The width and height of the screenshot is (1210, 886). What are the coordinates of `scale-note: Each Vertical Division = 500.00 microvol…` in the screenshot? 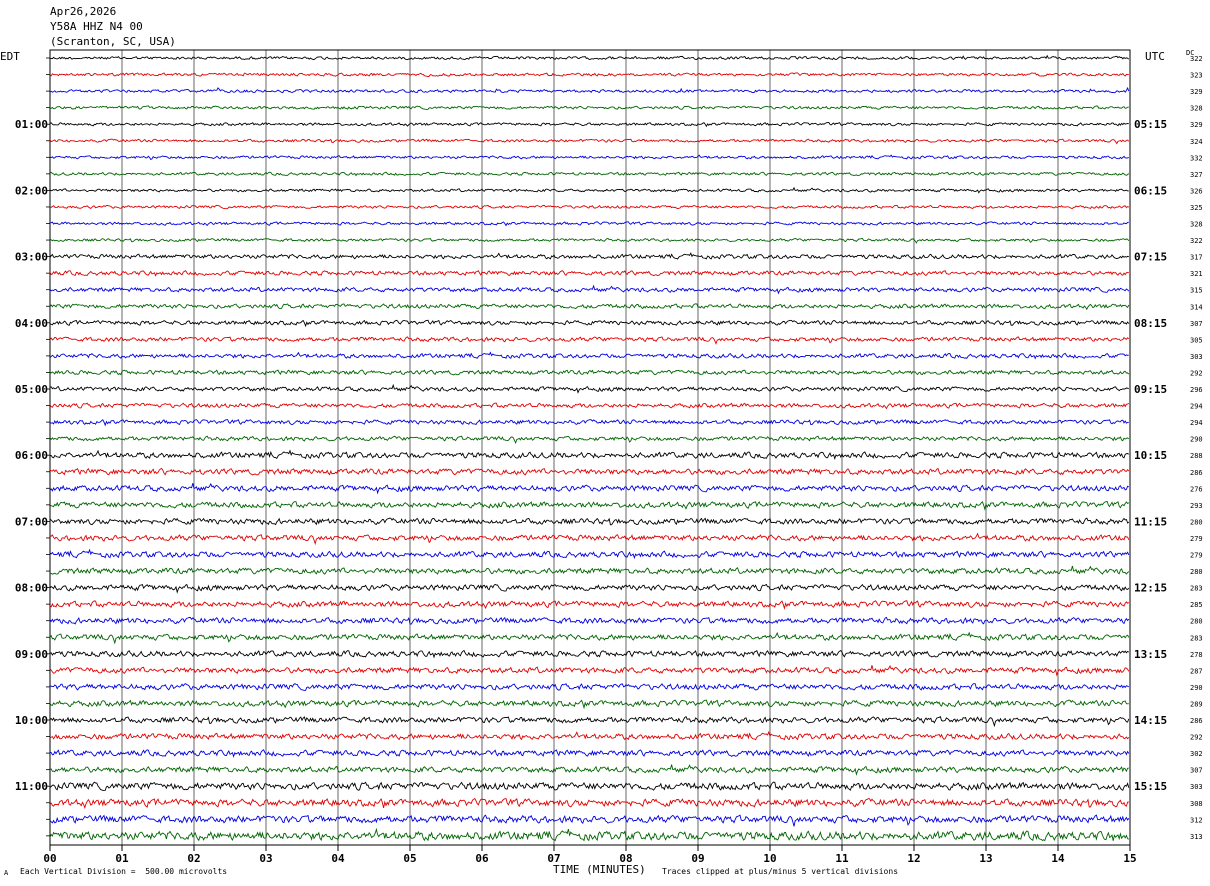 It's located at (124, 871).